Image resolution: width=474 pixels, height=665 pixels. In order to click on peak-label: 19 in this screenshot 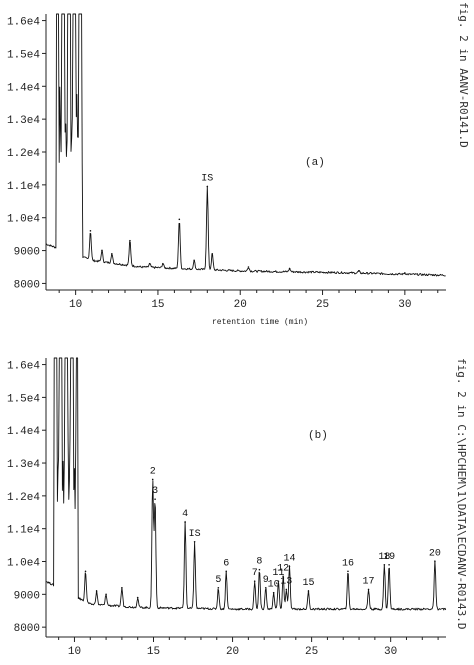, I will do `click(389, 557)`.